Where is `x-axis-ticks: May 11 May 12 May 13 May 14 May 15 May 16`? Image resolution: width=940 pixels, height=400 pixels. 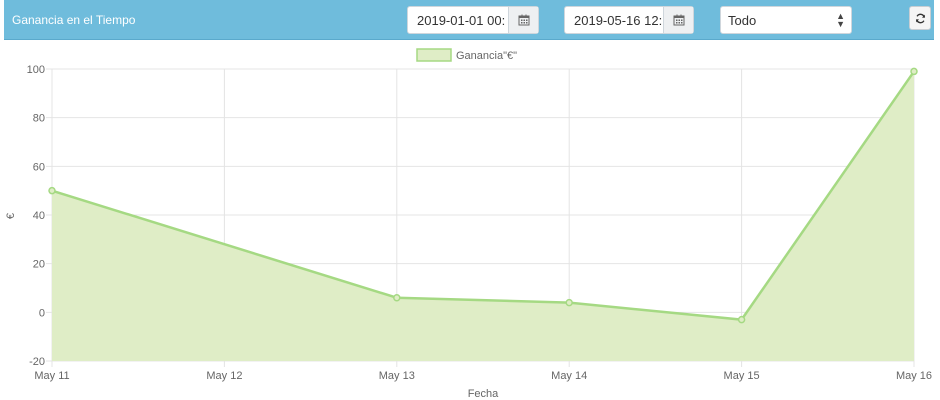 x-axis-ticks: May 11 May 12 May 13 May 14 May 15 May 16 is located at coordinates (483, 376).